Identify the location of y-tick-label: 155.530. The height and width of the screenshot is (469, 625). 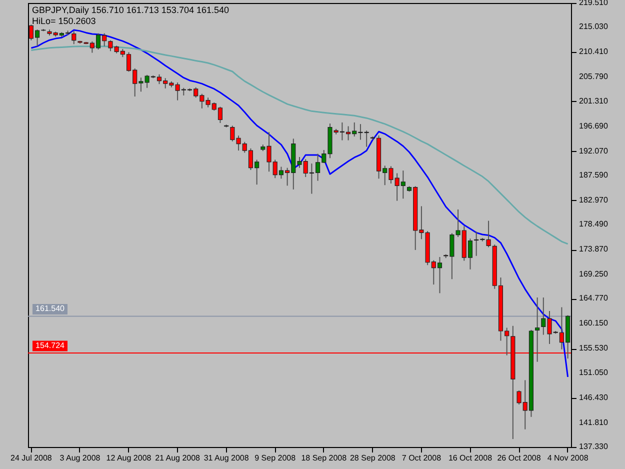
(593, 348).